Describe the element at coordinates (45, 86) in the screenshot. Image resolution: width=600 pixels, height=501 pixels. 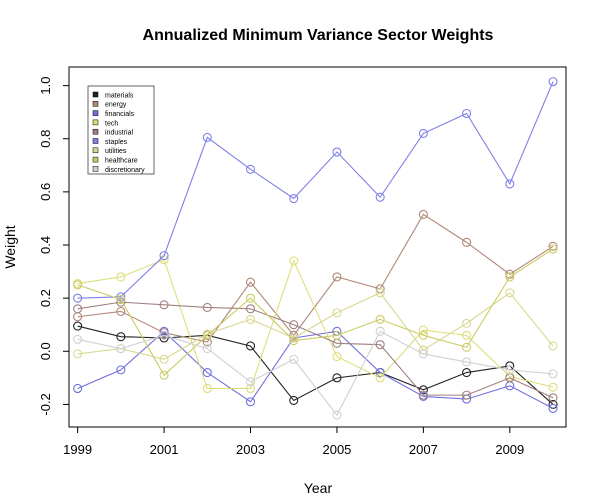
I see `y-tick-label: 1.0` at that location.